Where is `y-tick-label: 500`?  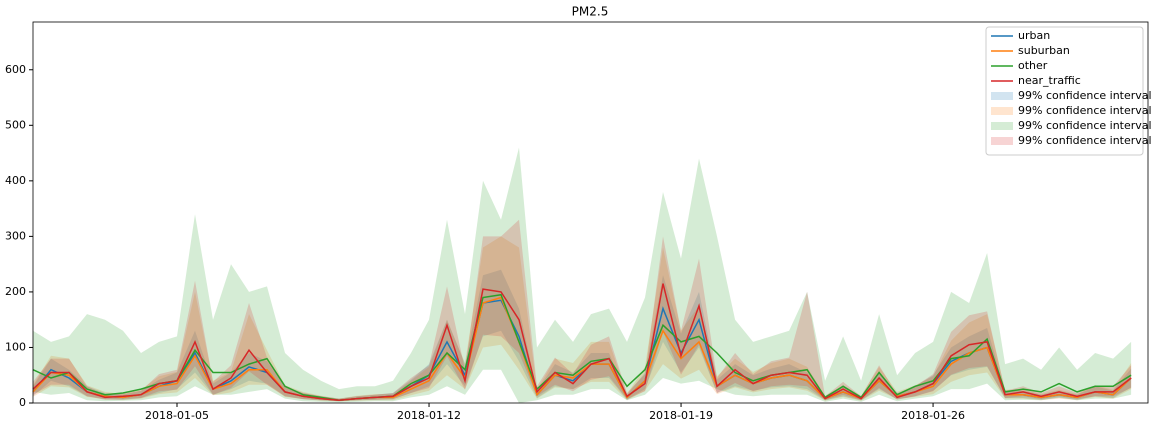 y-tick-label: 500 is located at coordinates (15, 124).